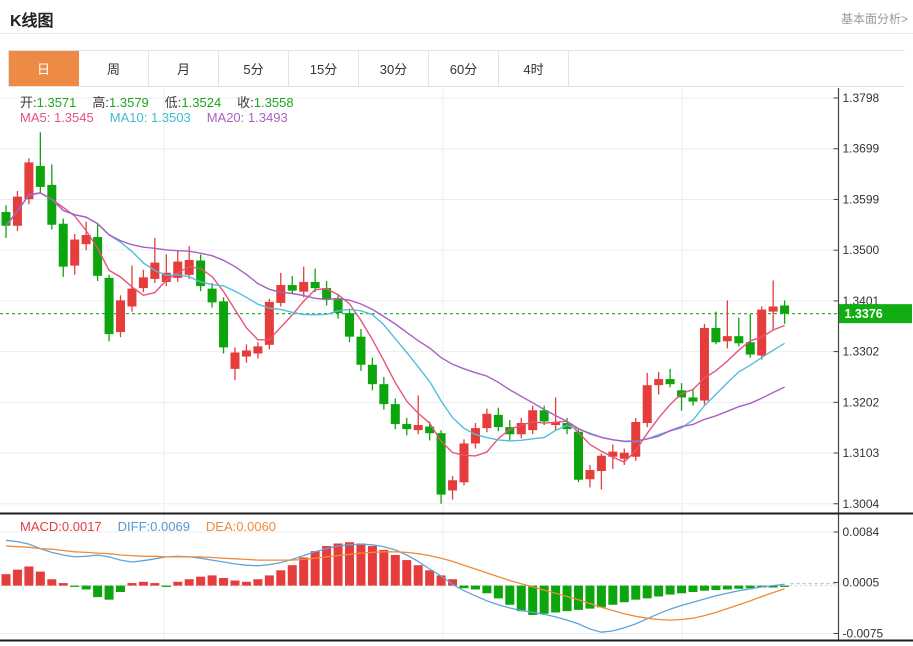 The width and height of the screenshot is (913, 646). What do you see at coordinates (44, 68) in the screenshot?
I see `tab-日: 日` at bounding box center [44, 68].